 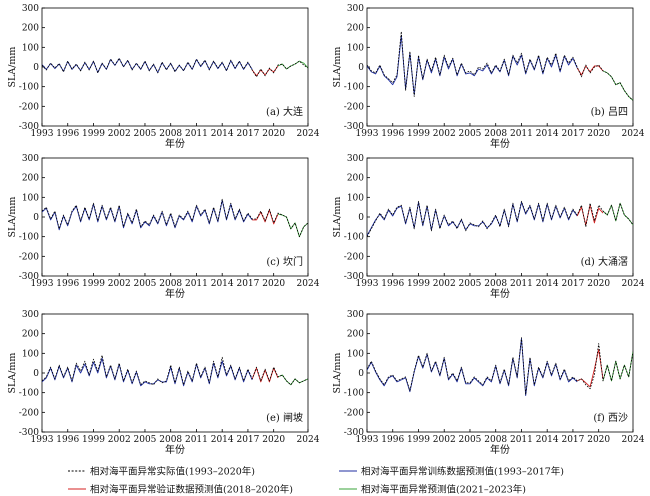 What do you see at coordinates (443, 490) in the screenshot?
I see `legend-label-forecast: 相对海平面异常预测值(2021–2023年)` at bounding box center [443, 490].